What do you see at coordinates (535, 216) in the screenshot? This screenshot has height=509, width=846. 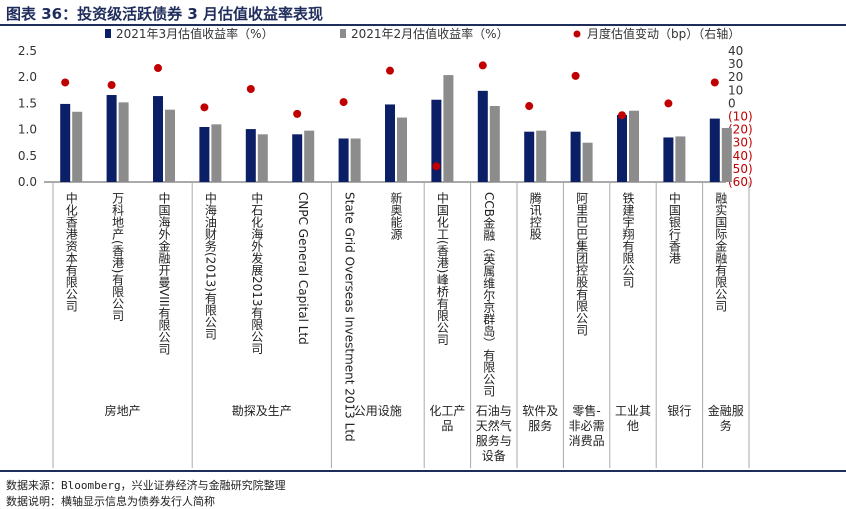 I see `category-label-10: 腾讯控股` at bounding box center [535, 216].